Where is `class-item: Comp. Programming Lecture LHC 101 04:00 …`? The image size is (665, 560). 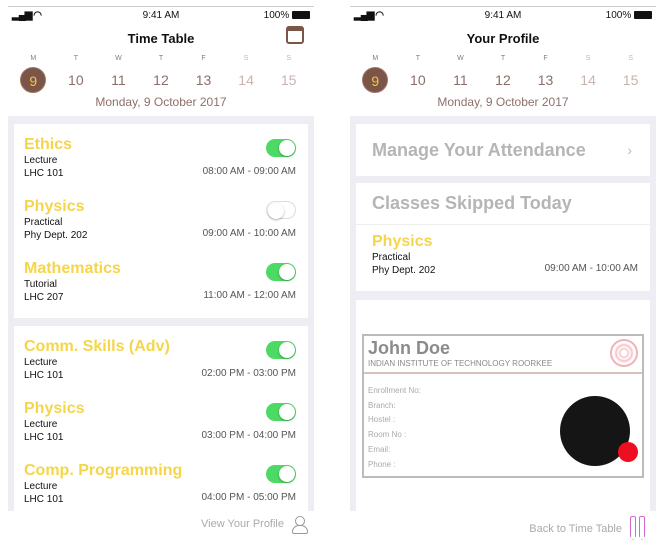
class-item: Comp. Programming Lecture LHC 101 04:00 … is located at coordinates (161, 481).